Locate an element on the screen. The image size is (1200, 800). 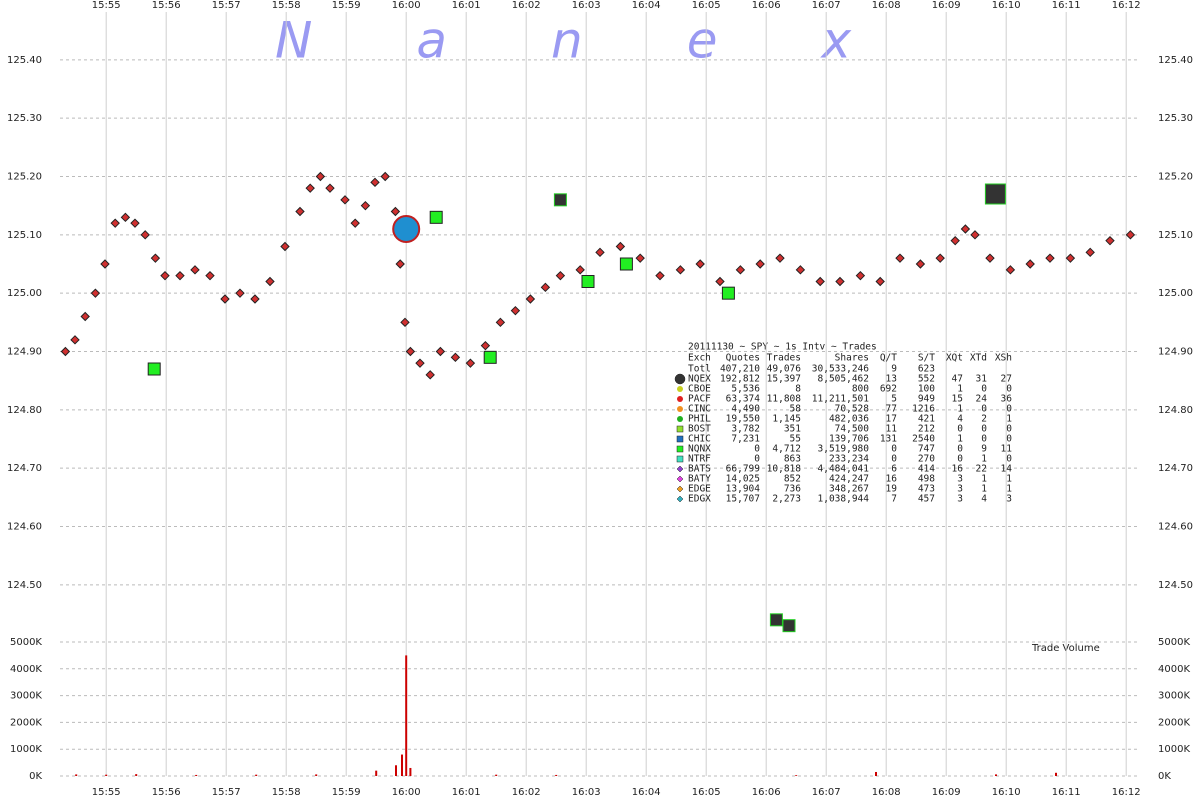
table-header: S/T is located at coordinates (926, 358).